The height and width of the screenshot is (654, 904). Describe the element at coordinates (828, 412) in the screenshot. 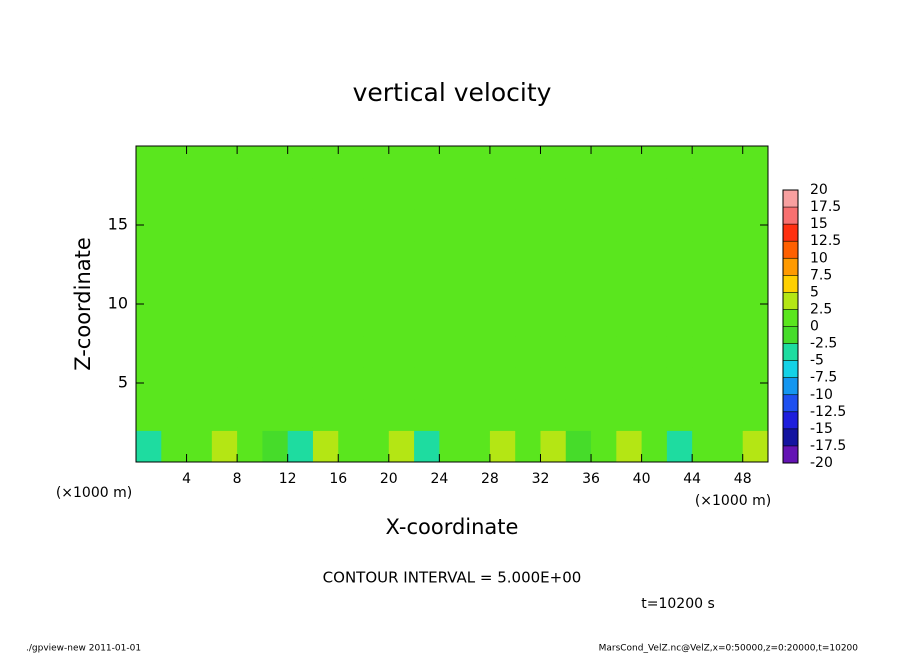

I see `colorbar-label: -12.5` at that location.